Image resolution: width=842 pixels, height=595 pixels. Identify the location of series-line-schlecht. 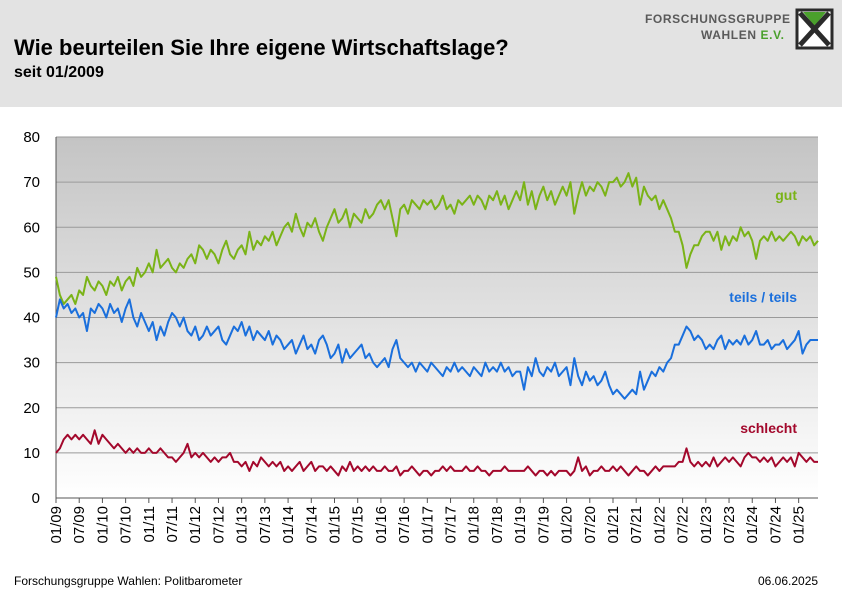
(436, 453).